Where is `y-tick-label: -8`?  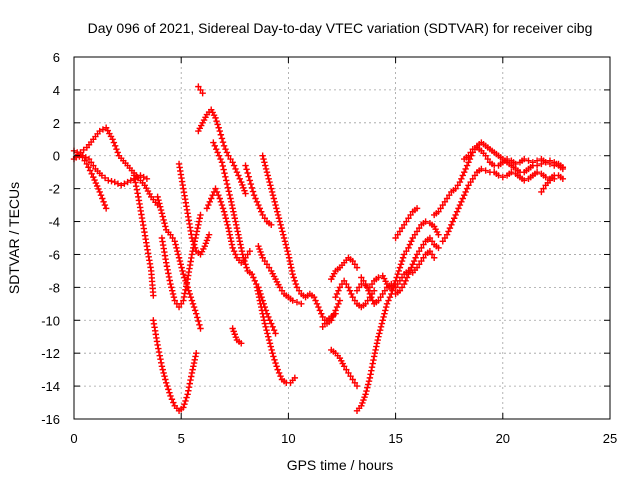
y-tick-label: -8 is located at coordinates (54, 287).